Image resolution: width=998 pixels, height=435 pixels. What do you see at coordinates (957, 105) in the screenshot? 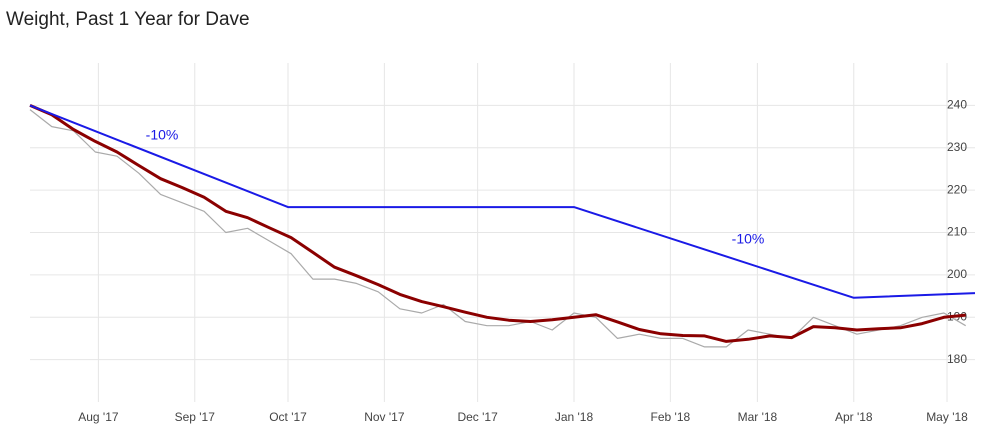
I see `y-tick-label: 240` at bounding box center [957, 105].